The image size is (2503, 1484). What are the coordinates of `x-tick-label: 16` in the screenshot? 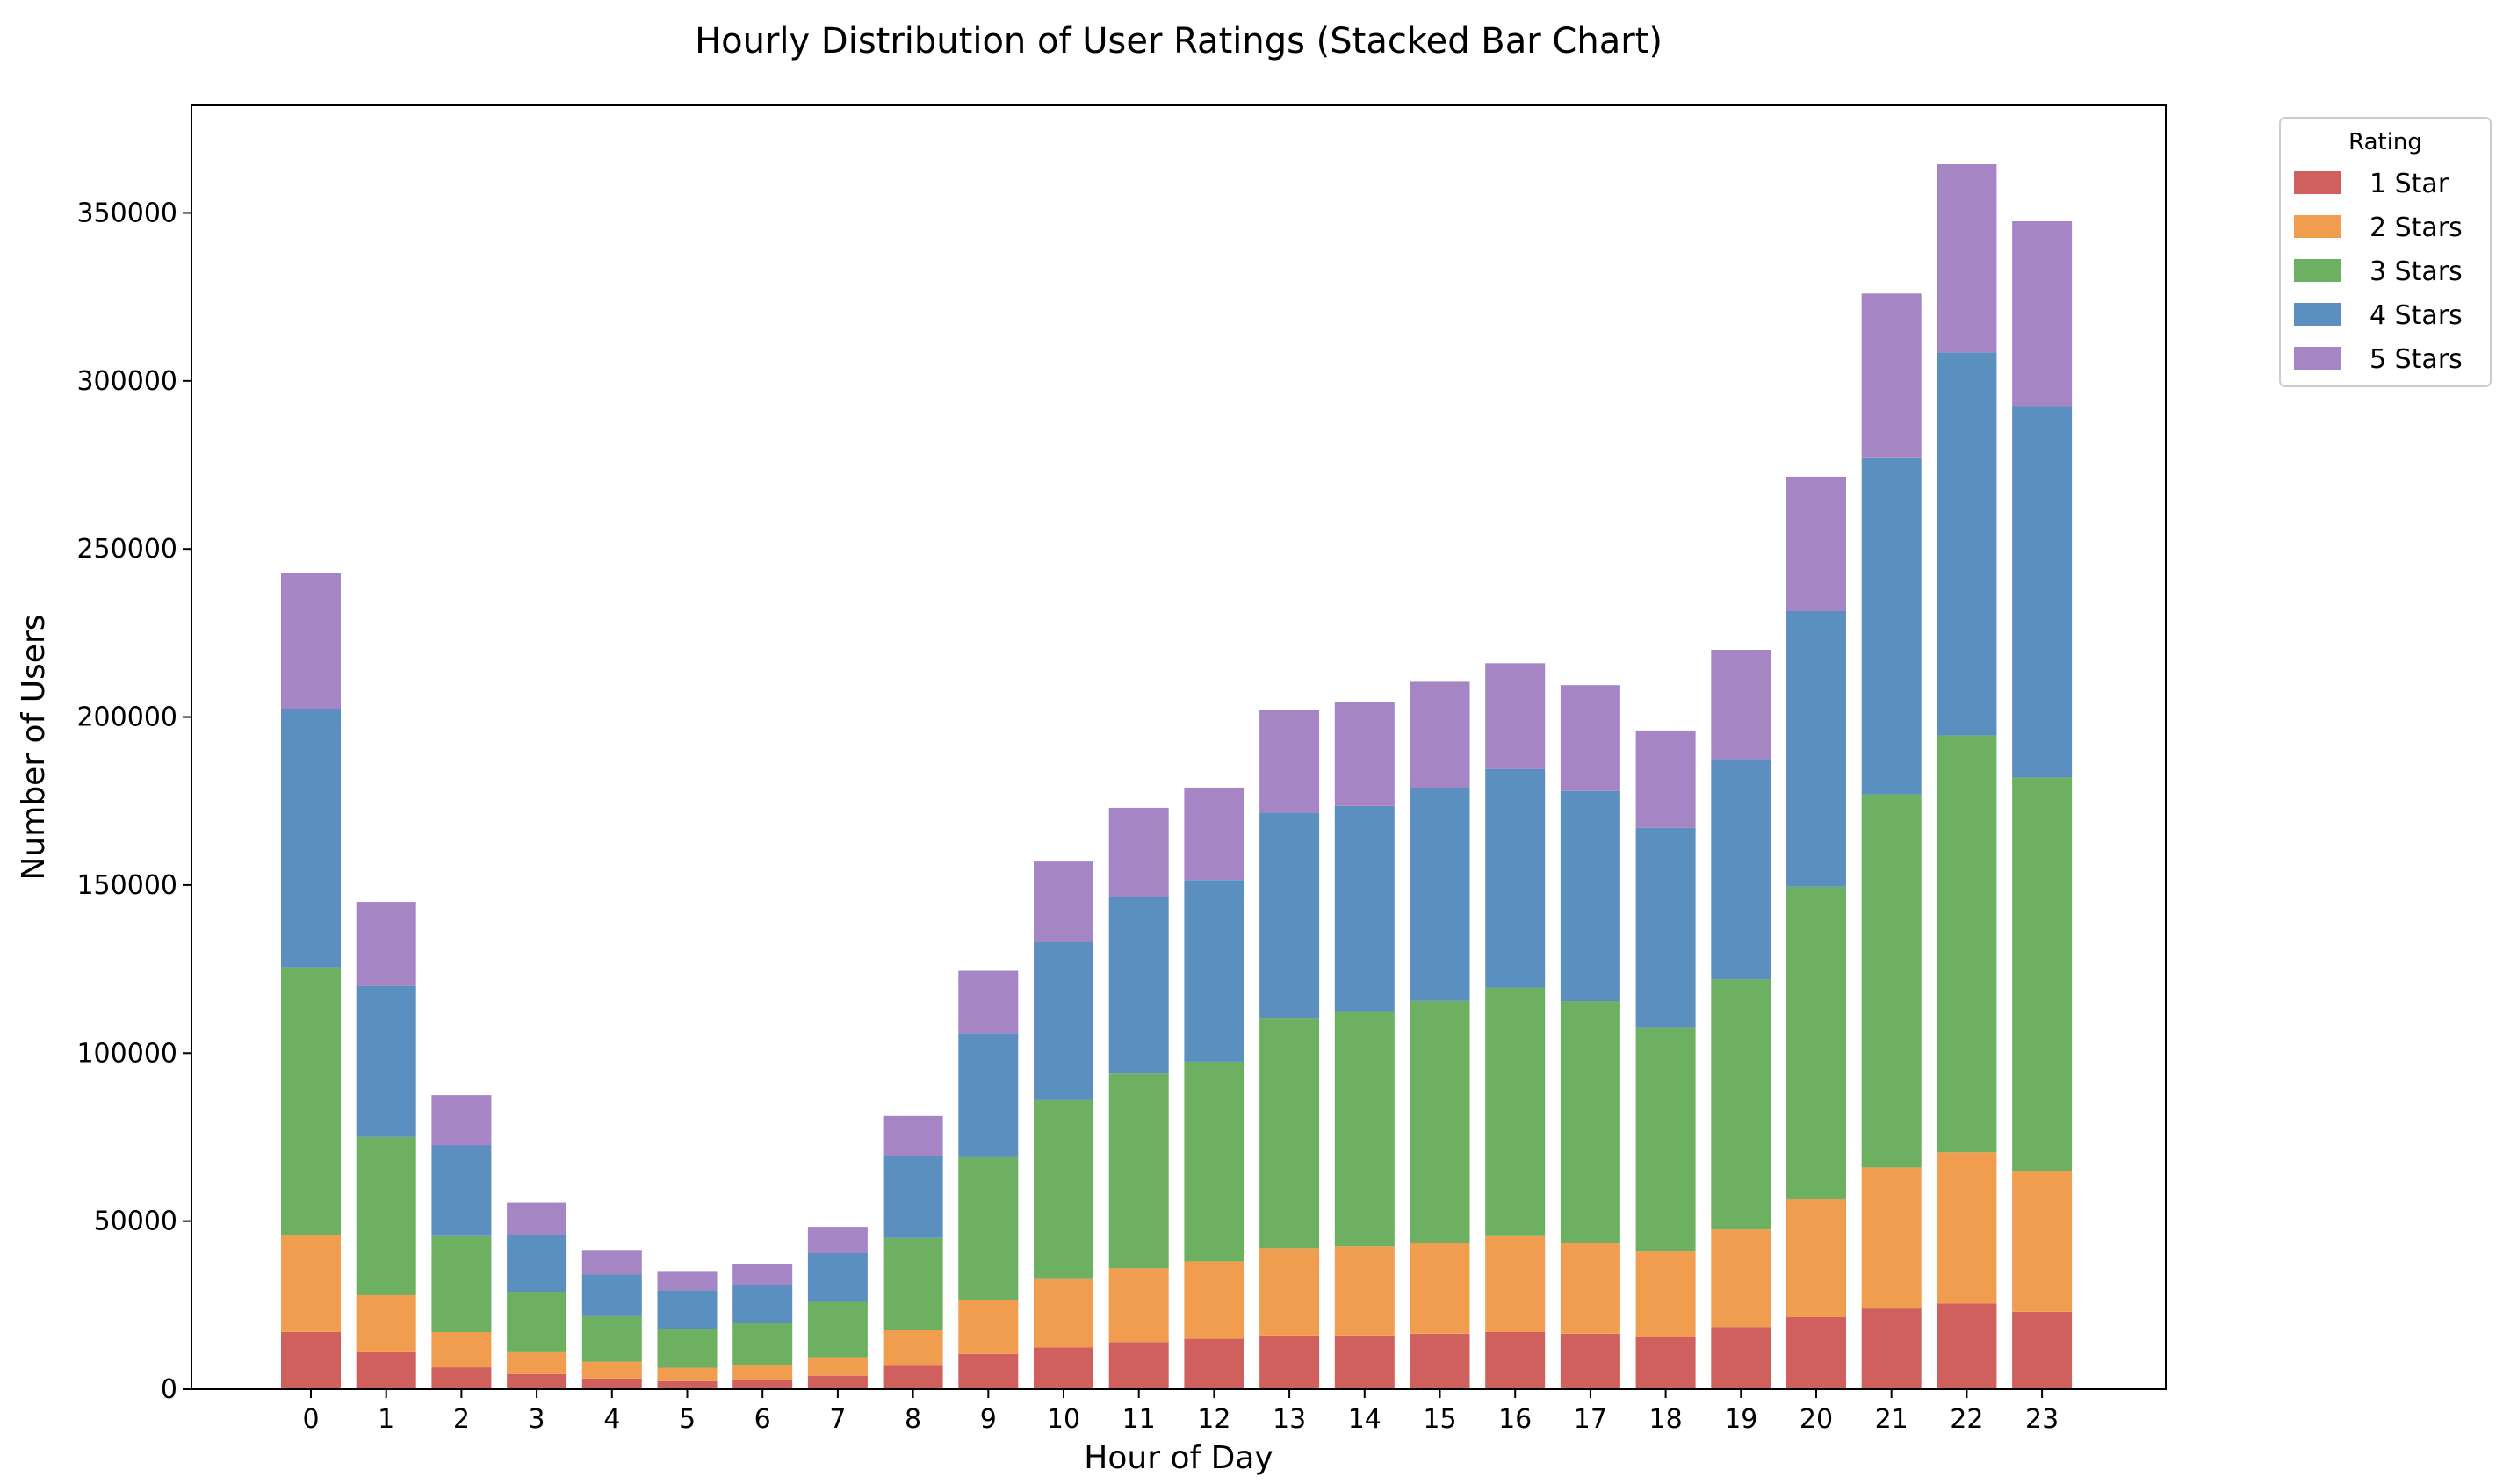 It's located at (1515, 1419).